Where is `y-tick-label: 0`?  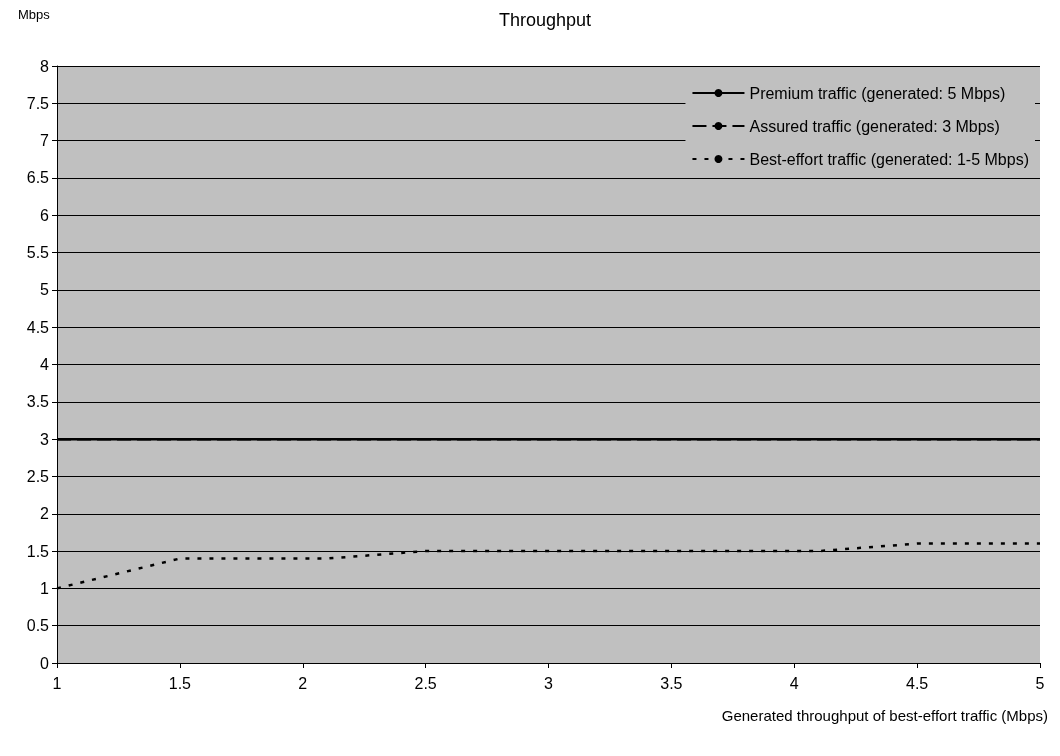
y-tick-label: 0 is located at coordinates (45, 663).